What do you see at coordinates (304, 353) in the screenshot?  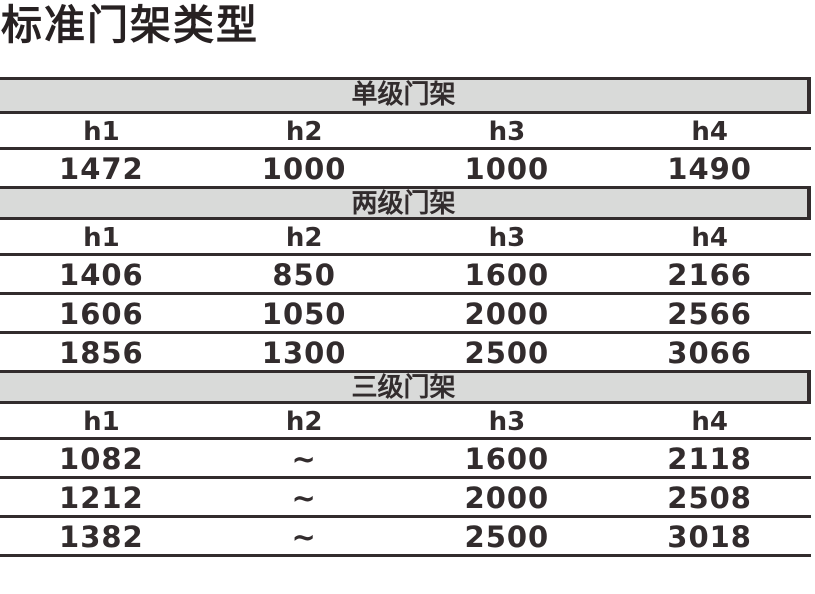 I see `table-cell: 1300` at bounding box center [304, 353].